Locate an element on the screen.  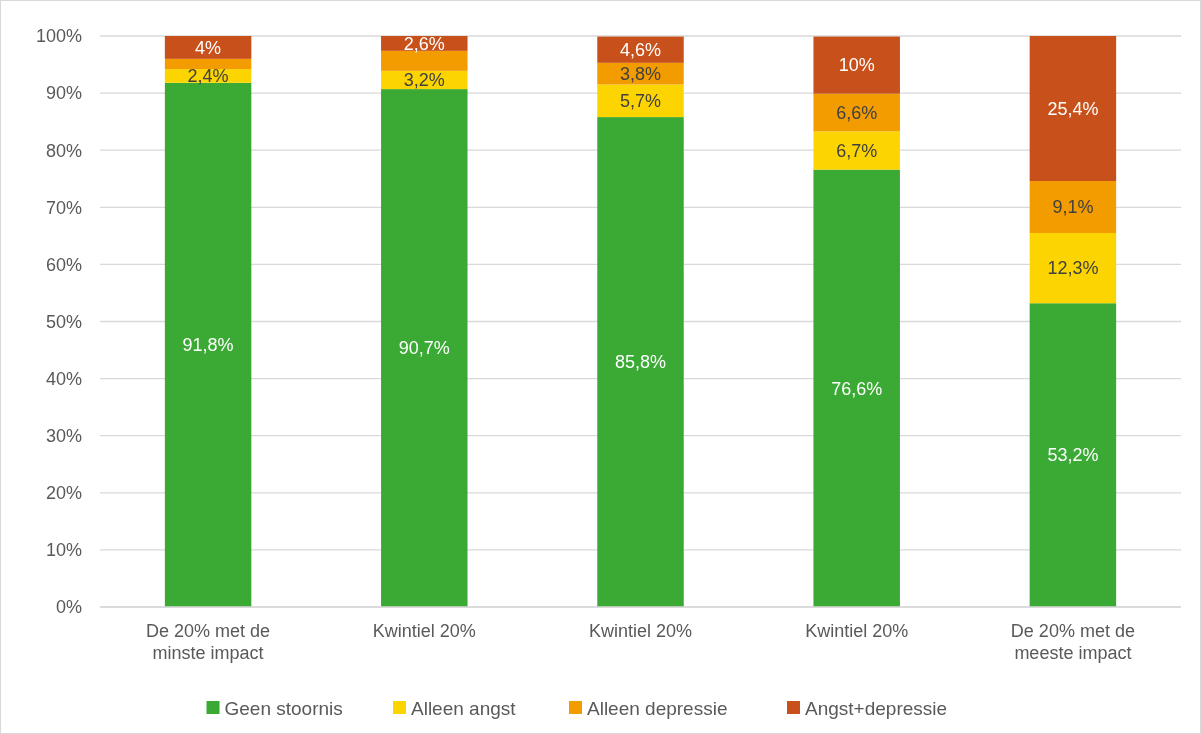
data-label: 85,8% is located at coordinates (640, 362).